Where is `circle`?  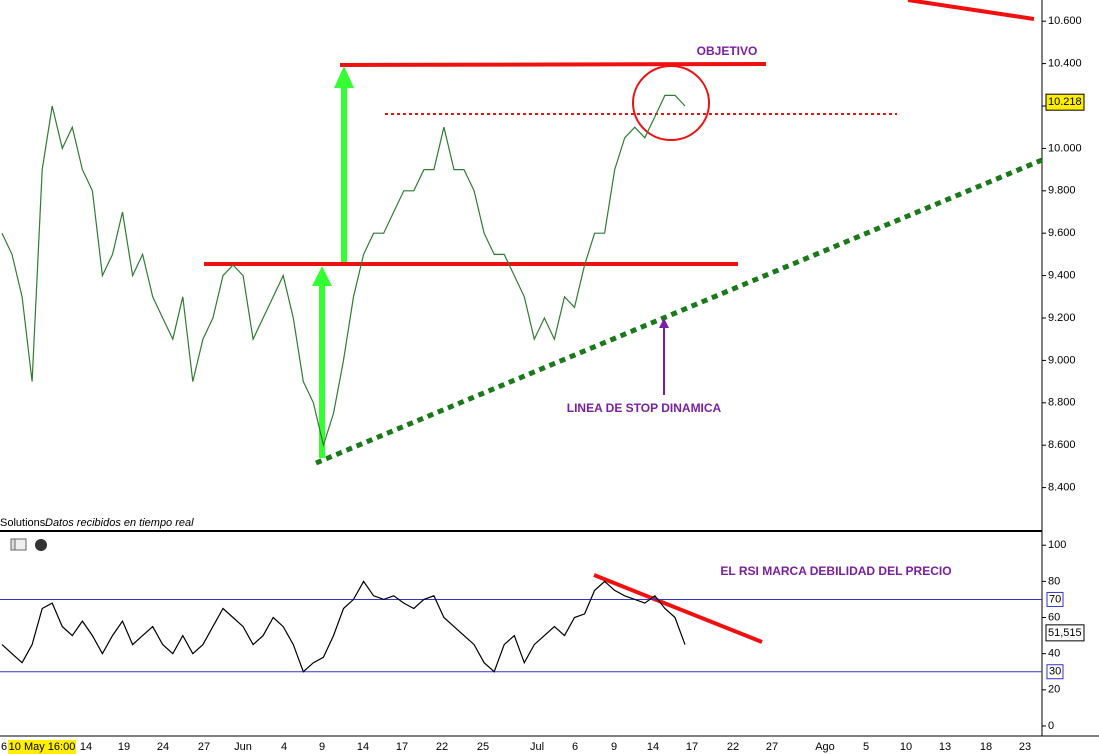
circle is located at coordinates (671, 103).